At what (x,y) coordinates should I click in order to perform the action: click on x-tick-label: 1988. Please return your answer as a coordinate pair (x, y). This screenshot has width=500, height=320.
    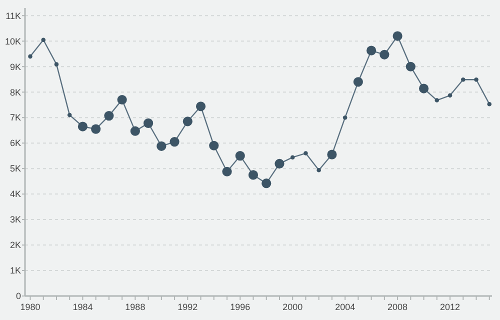
    Looking at the image, I should click on (135, 307).